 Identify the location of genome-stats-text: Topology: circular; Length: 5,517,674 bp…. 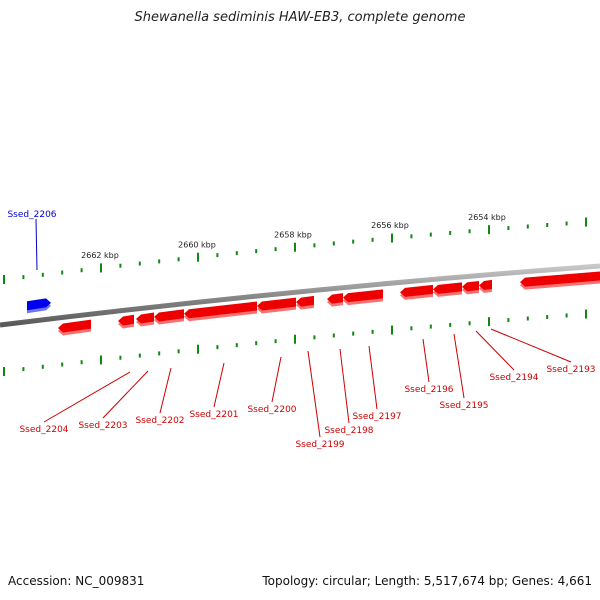
(427, 581).